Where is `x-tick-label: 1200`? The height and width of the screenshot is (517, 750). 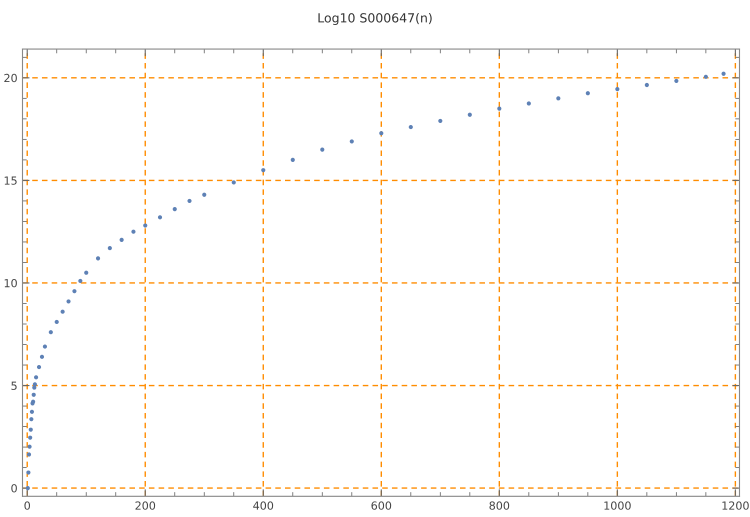
x-tick-label: 1200 is located at coordinates (735, 505).